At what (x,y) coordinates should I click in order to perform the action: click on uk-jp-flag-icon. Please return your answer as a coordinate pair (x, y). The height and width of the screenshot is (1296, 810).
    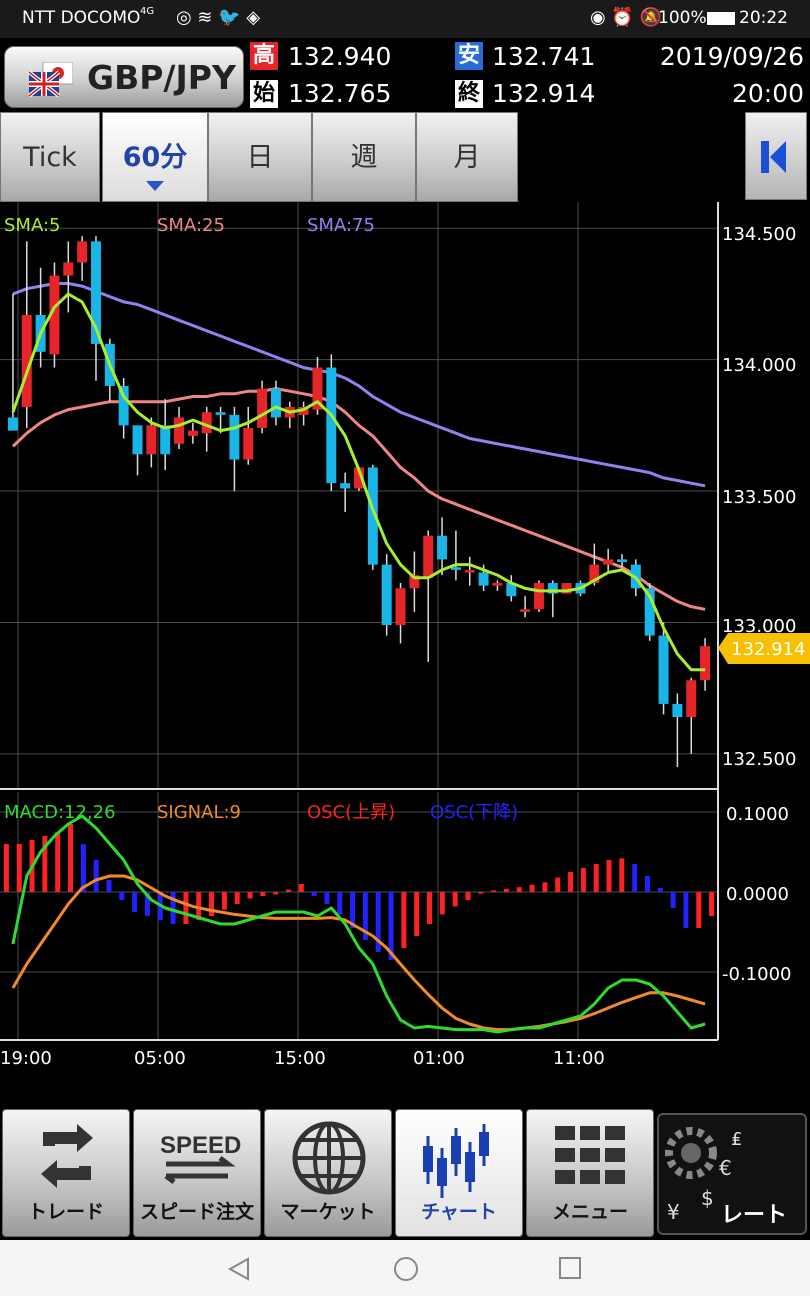
    Looking at the image, I should click on (51, 80).